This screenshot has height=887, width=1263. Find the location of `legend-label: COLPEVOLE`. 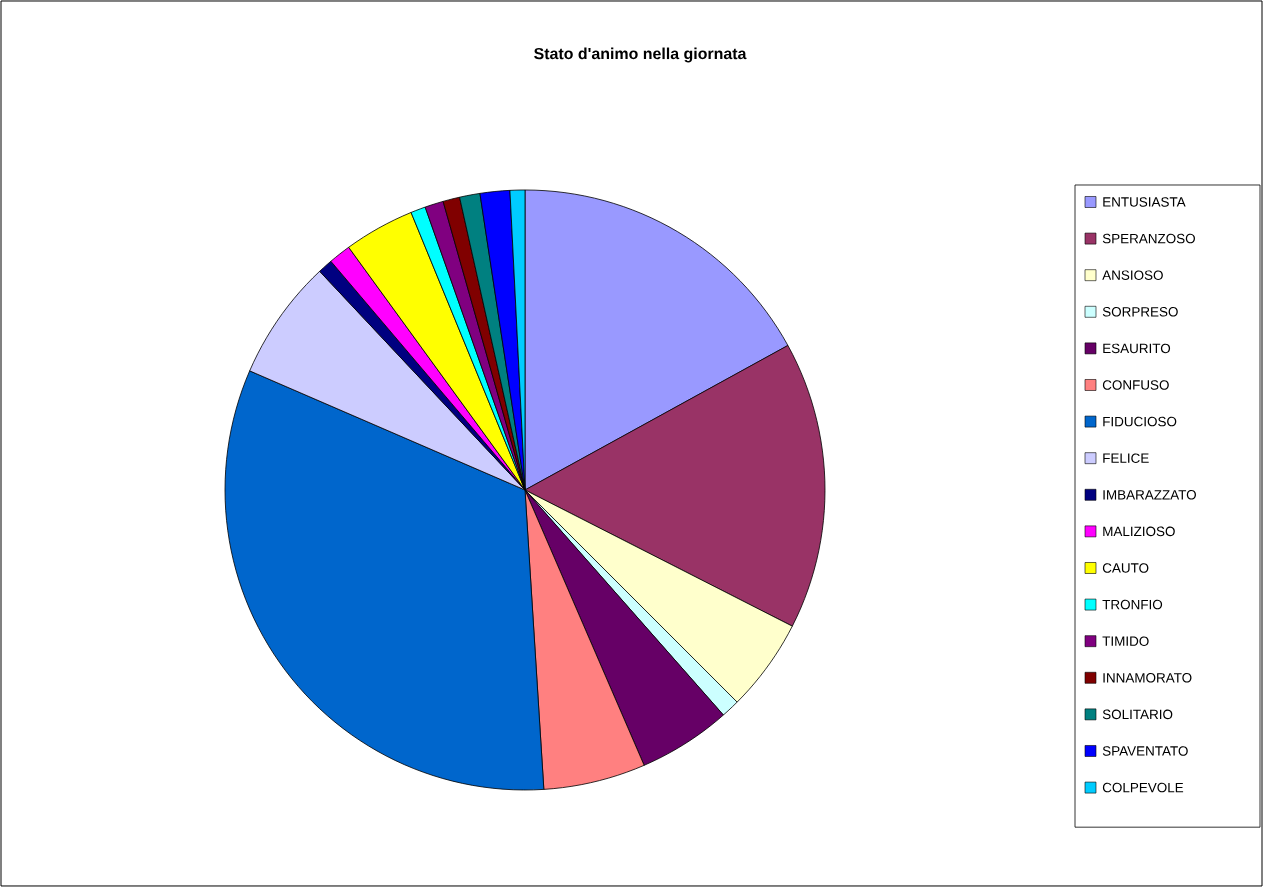

legend-label: COLPEVOLE is located at coordinates (1143, 787).